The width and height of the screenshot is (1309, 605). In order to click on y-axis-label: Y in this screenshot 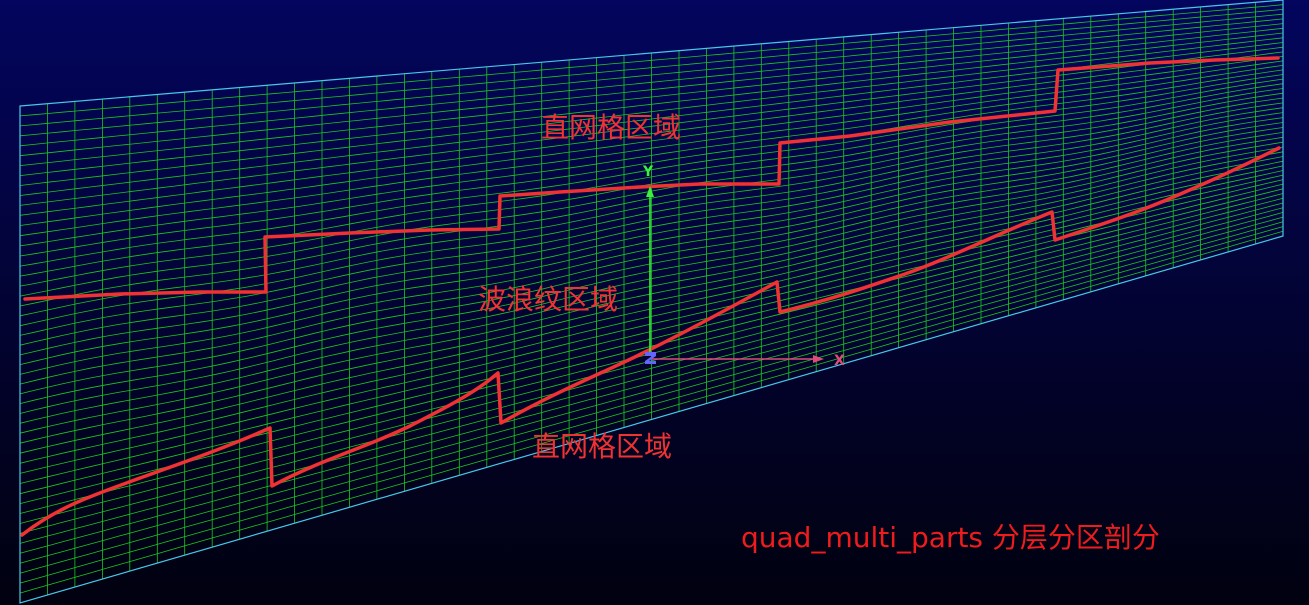, I will do `click(648, 172)`.